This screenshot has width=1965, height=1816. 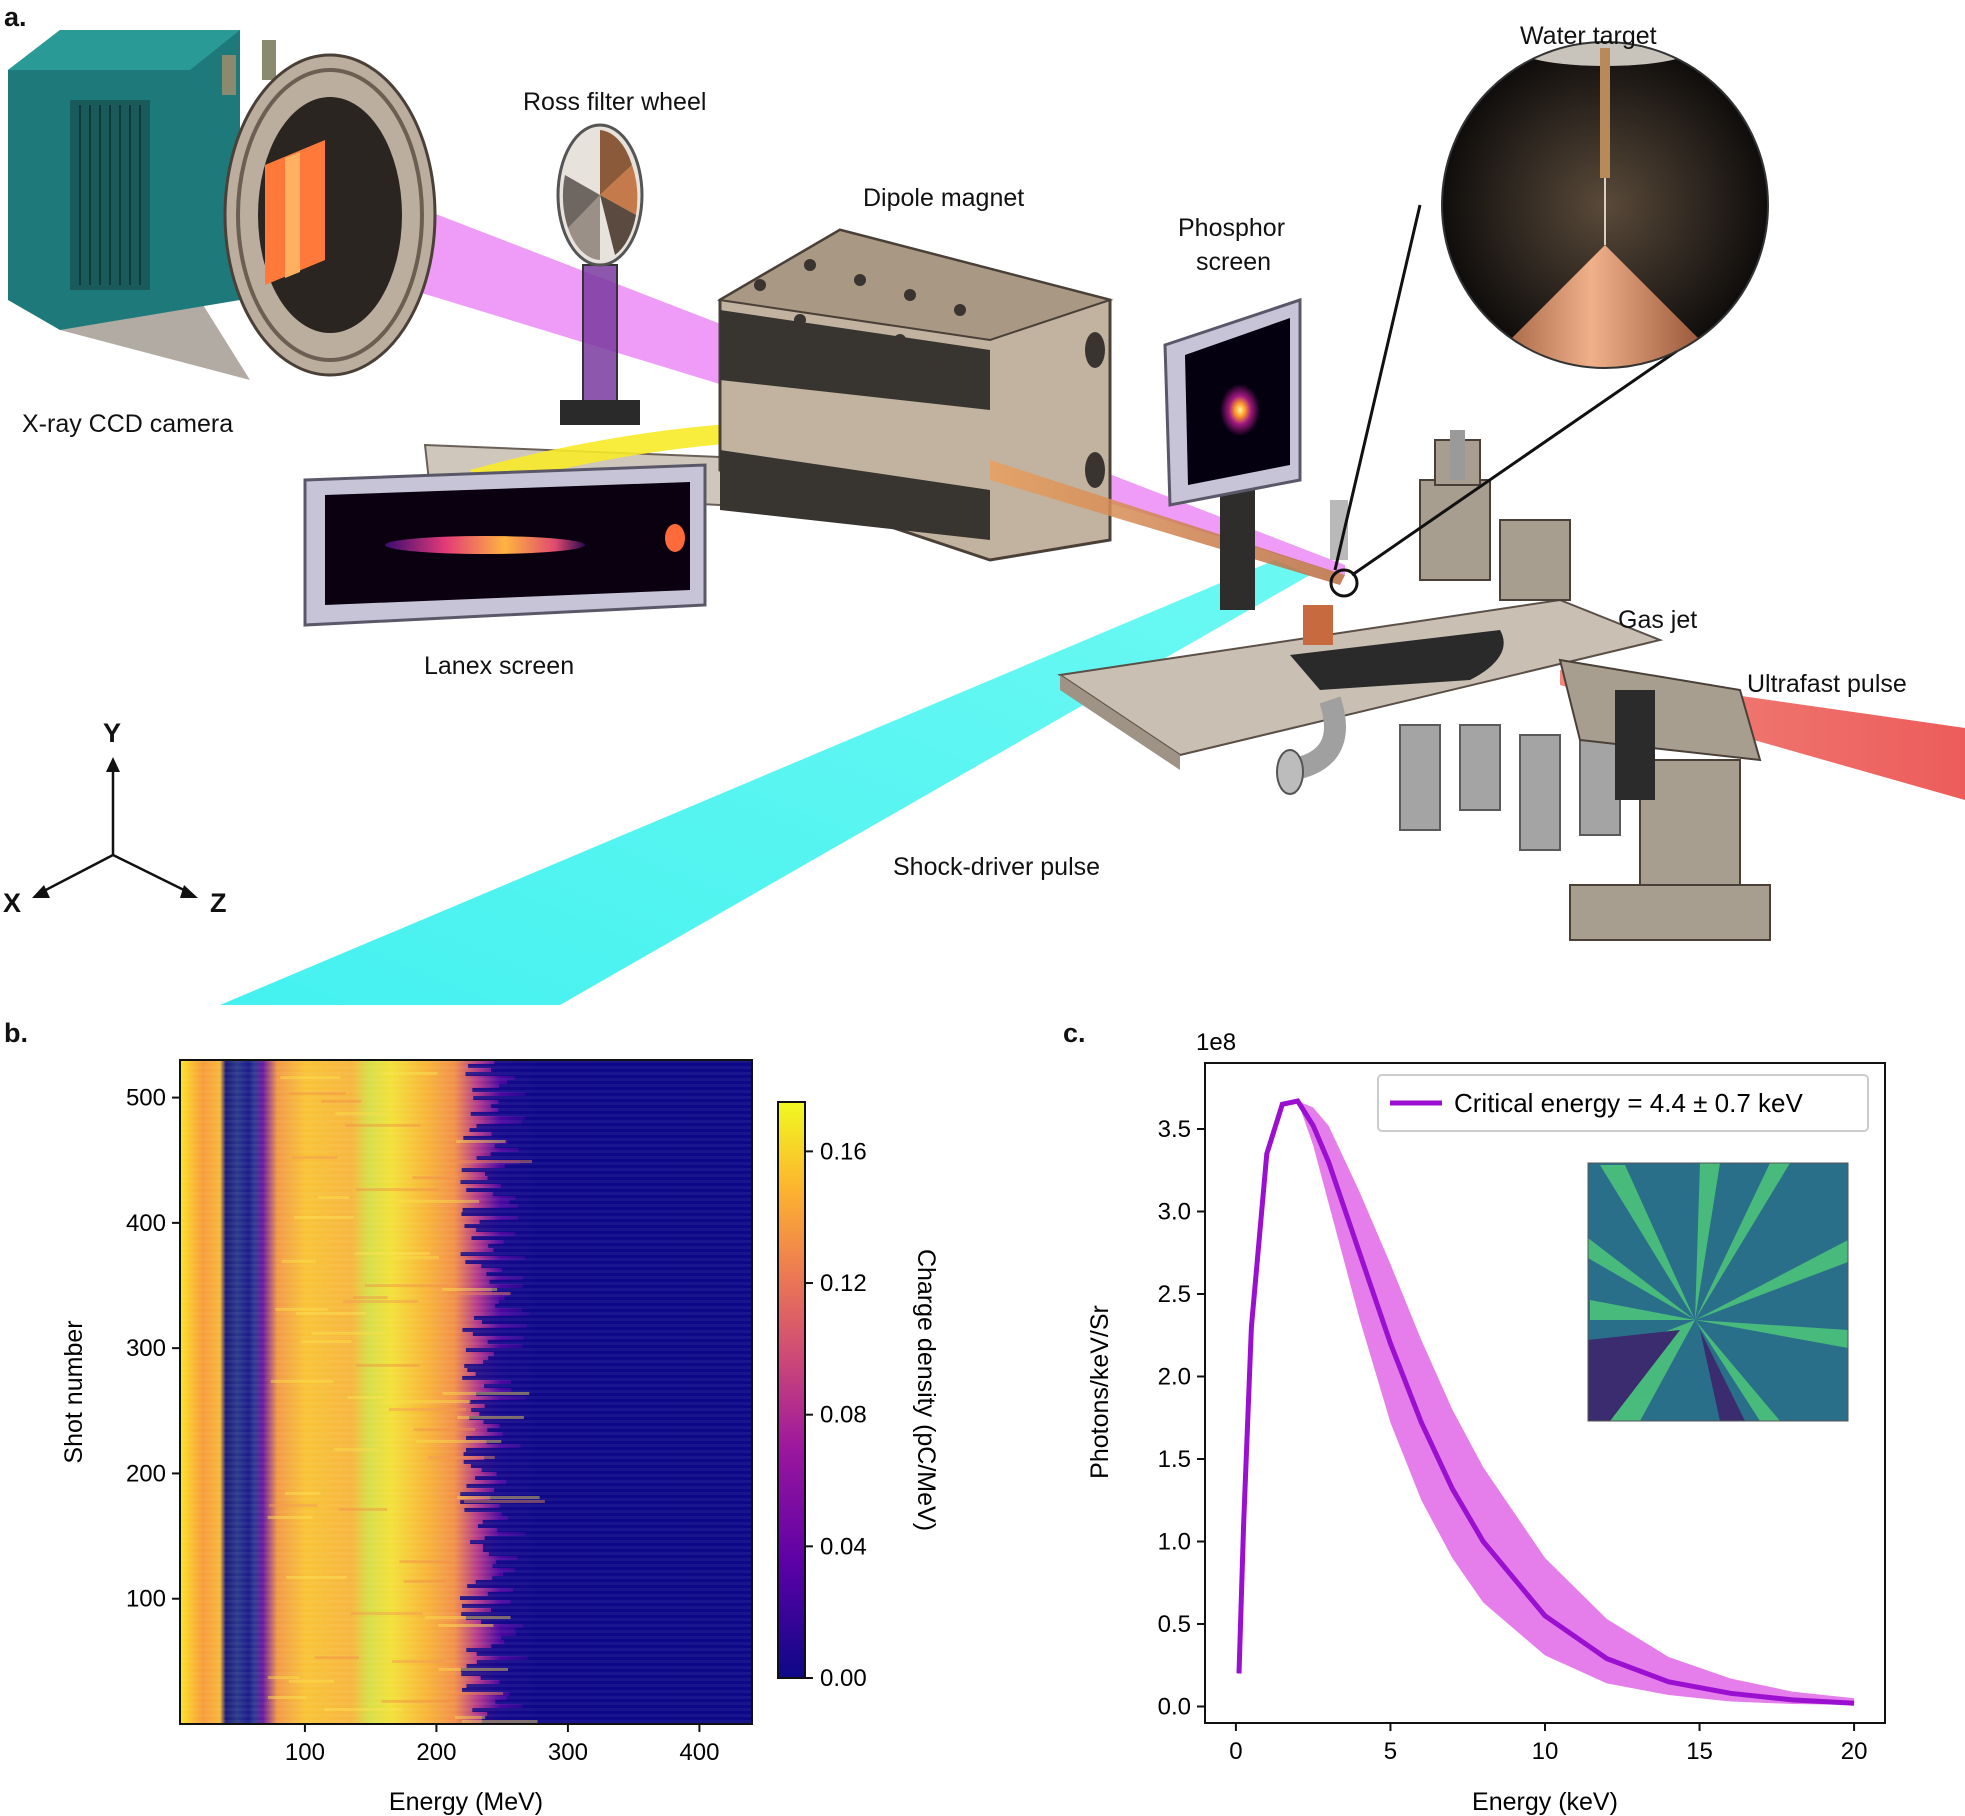 I want to click on spectrum-xtick-label: 10, so click(x=1545, y=1751).